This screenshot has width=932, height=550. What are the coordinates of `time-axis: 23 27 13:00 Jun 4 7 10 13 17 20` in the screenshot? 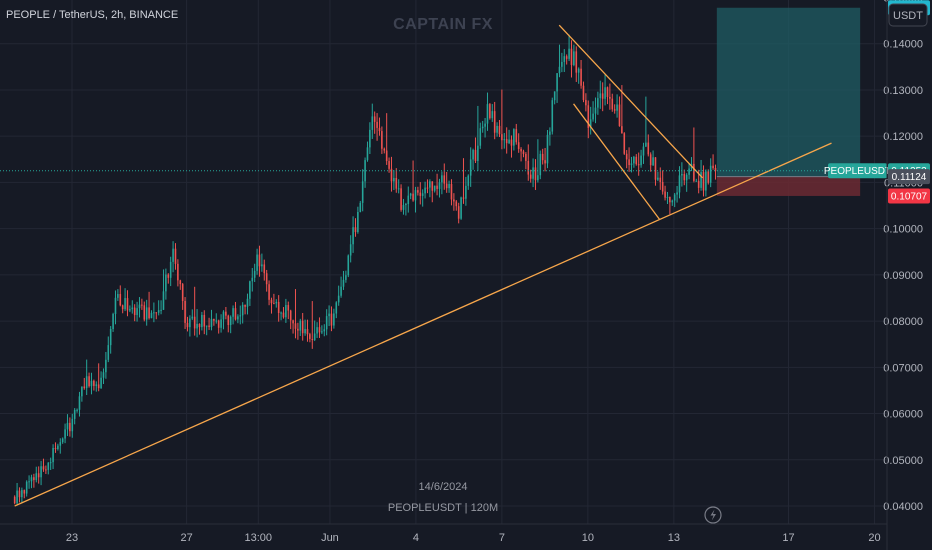 It's located at (473, 538).